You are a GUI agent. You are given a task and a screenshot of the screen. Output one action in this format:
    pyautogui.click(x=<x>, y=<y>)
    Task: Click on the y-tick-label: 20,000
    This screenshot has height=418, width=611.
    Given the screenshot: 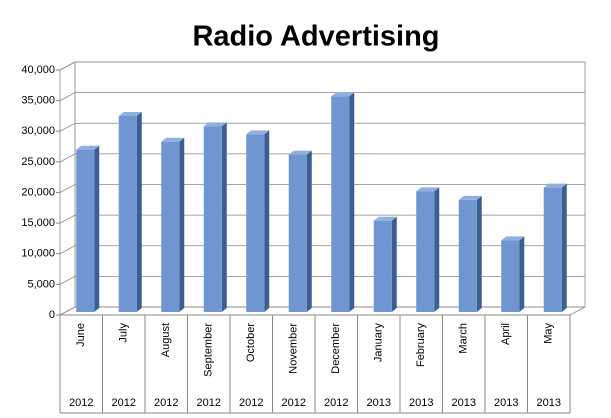 What is the action you would take?
    pyautogui.click(x=38, y=192)
    